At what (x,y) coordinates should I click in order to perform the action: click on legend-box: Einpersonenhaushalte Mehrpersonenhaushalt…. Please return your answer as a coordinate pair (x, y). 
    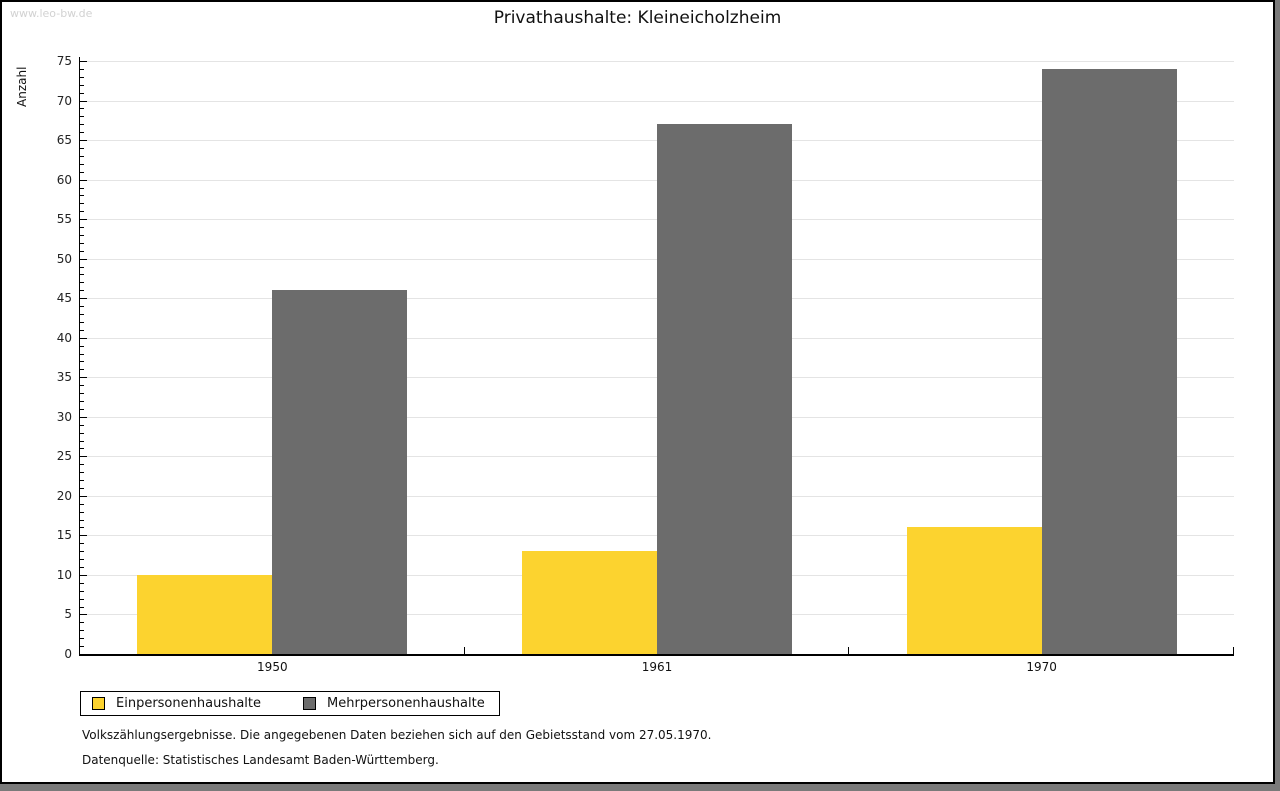
    Looking at the image, I should click on (290, 703).